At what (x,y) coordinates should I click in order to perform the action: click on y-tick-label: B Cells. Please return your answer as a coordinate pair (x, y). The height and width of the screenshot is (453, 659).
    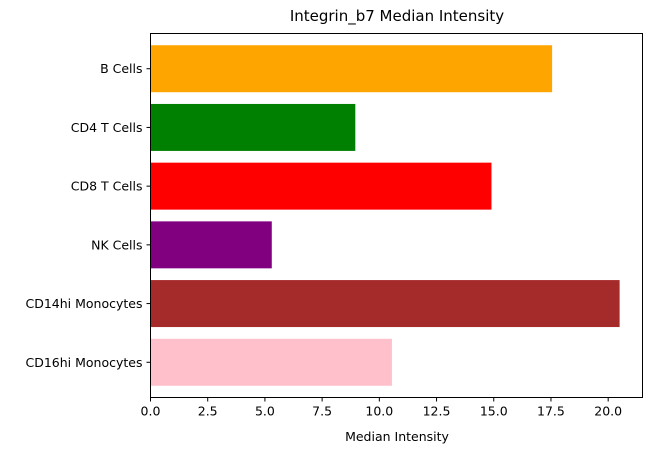
    Looking at the image, I should click on (121, 68).